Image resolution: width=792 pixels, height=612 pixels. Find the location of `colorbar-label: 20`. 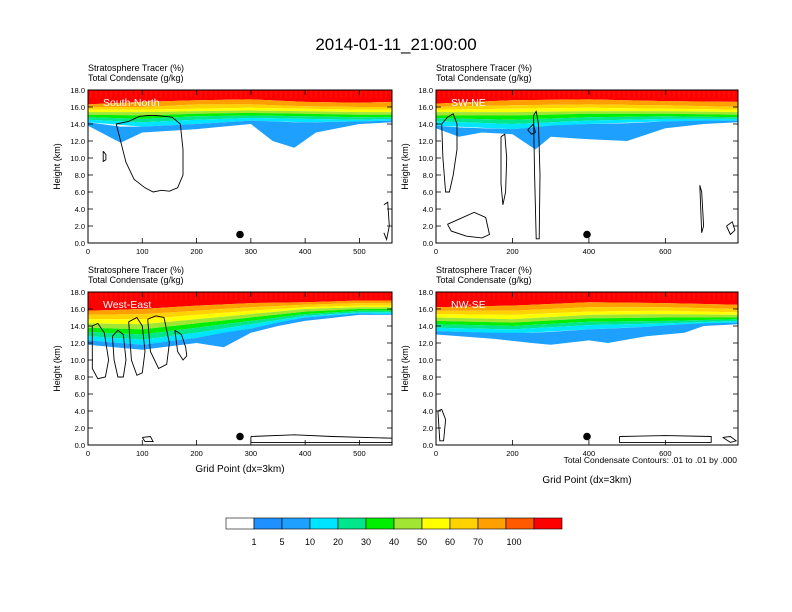

colorbar-label: 20 is located at coordinates (338, 542).